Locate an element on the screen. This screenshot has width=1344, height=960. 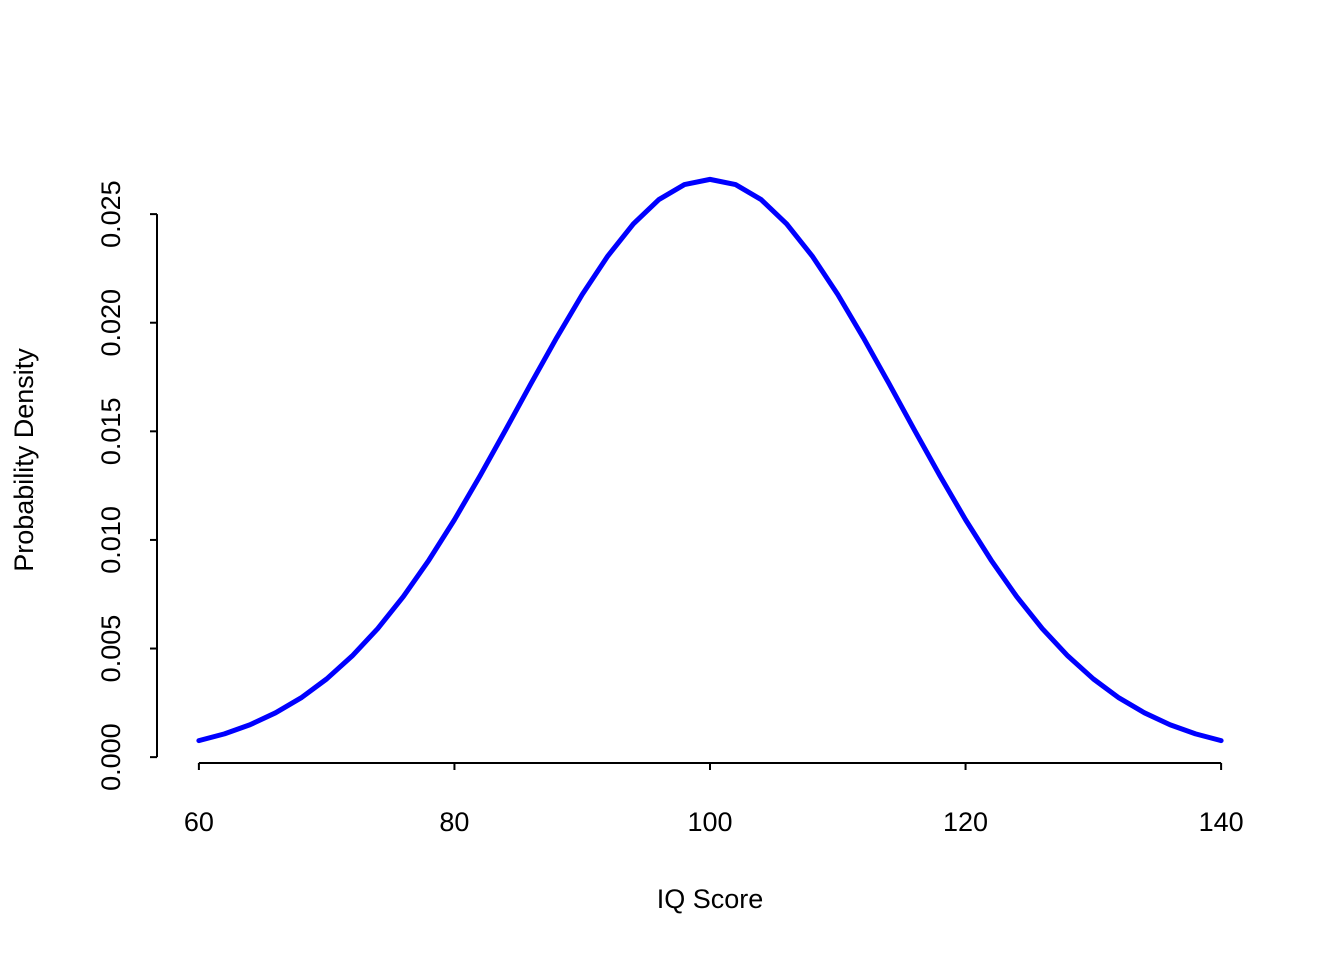
y-tick-label: 0.010 is located at coordinates (111, 540).